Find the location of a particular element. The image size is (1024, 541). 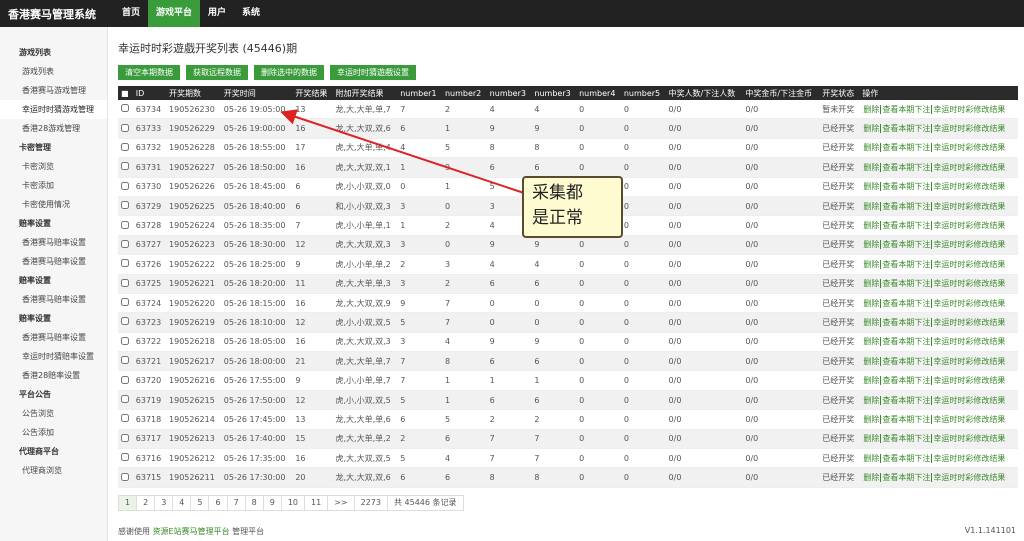

nav-item: 用户 is located at coordinates (217, 13).